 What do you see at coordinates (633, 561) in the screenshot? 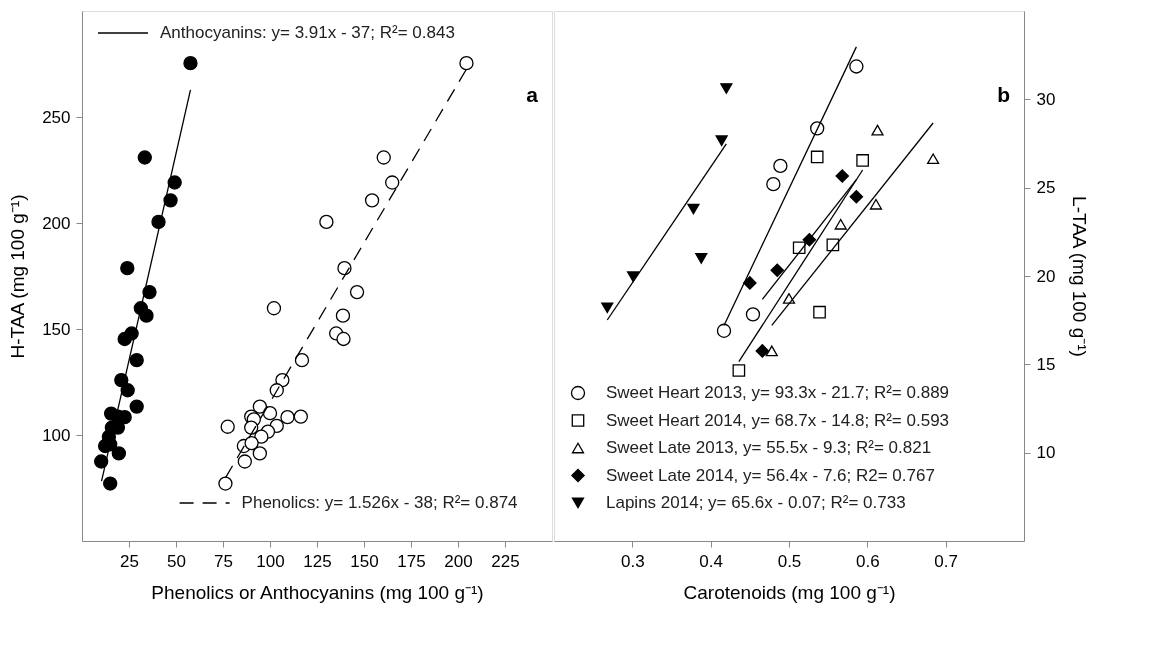
I see `x-tick-label: 0.3` at bounding box center [633, 561].